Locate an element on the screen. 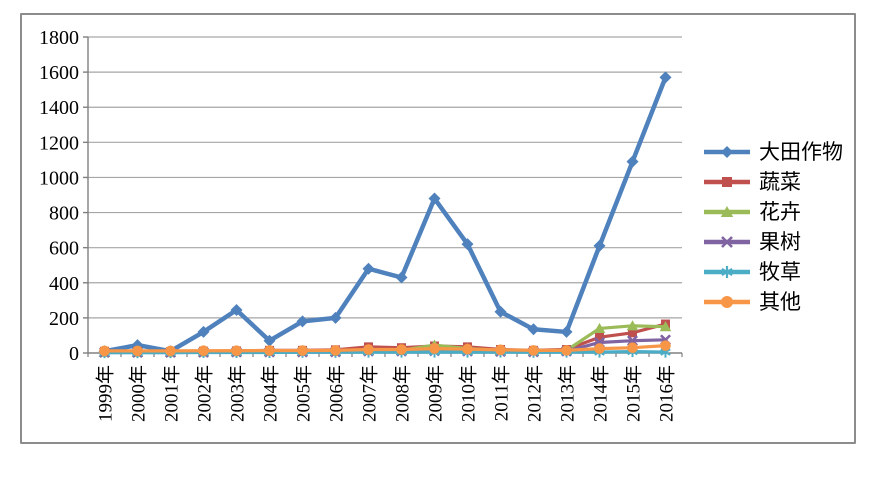  y-tick-label: 800 is located at coordinates (64, 214).